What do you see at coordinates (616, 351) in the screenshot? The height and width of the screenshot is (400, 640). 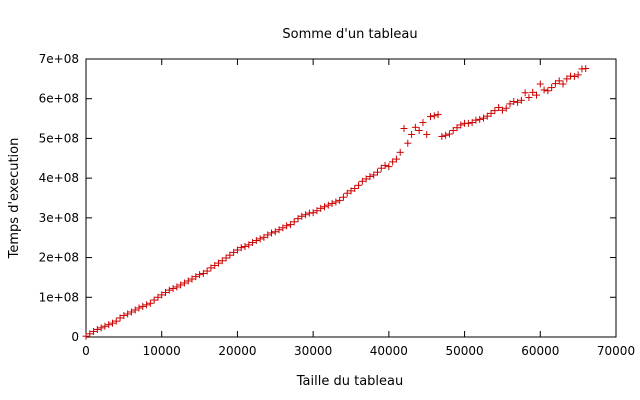 I see `x-tick-label: 70000` at bounding box center [616, 351].